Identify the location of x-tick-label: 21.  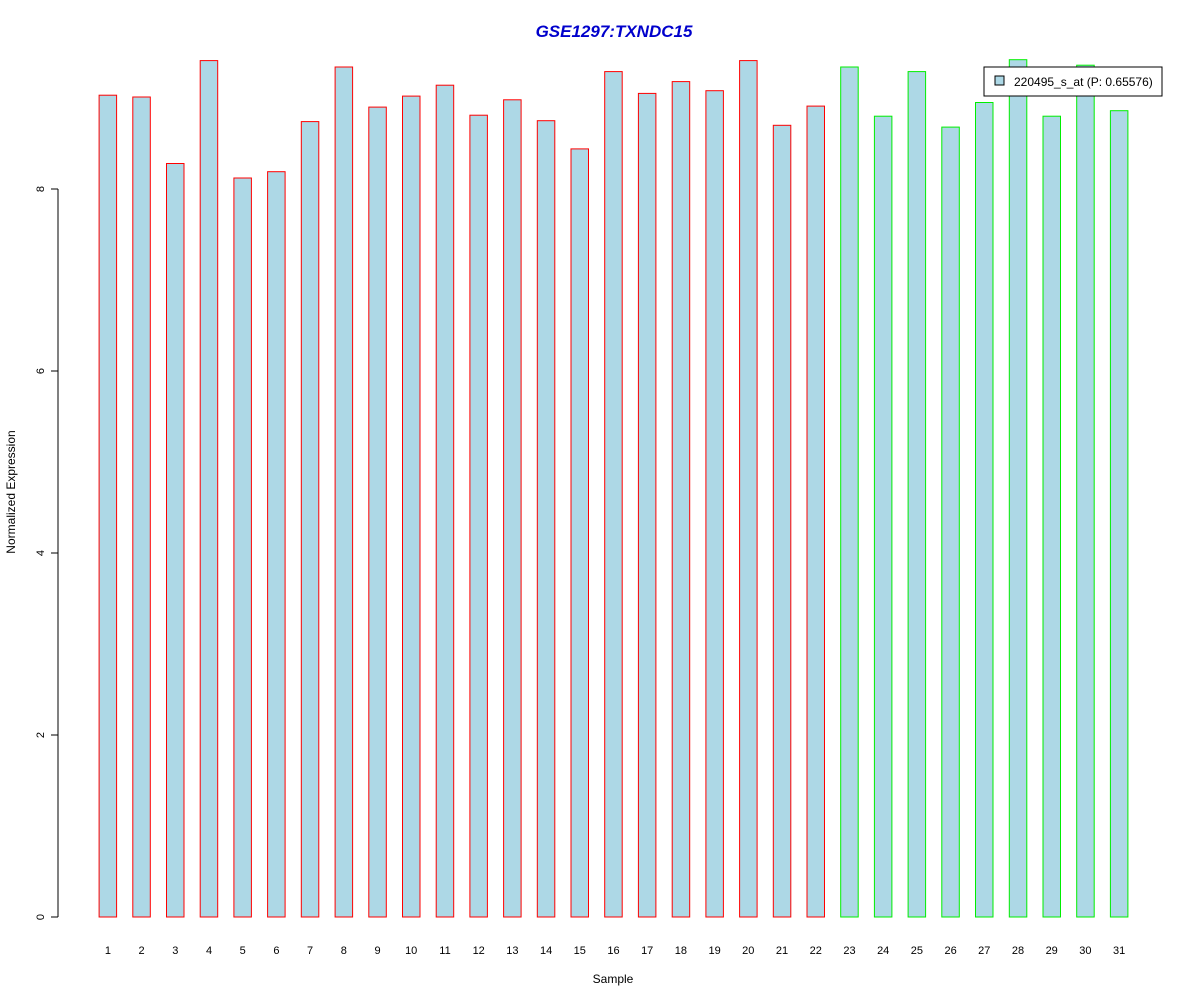
(782, 951).